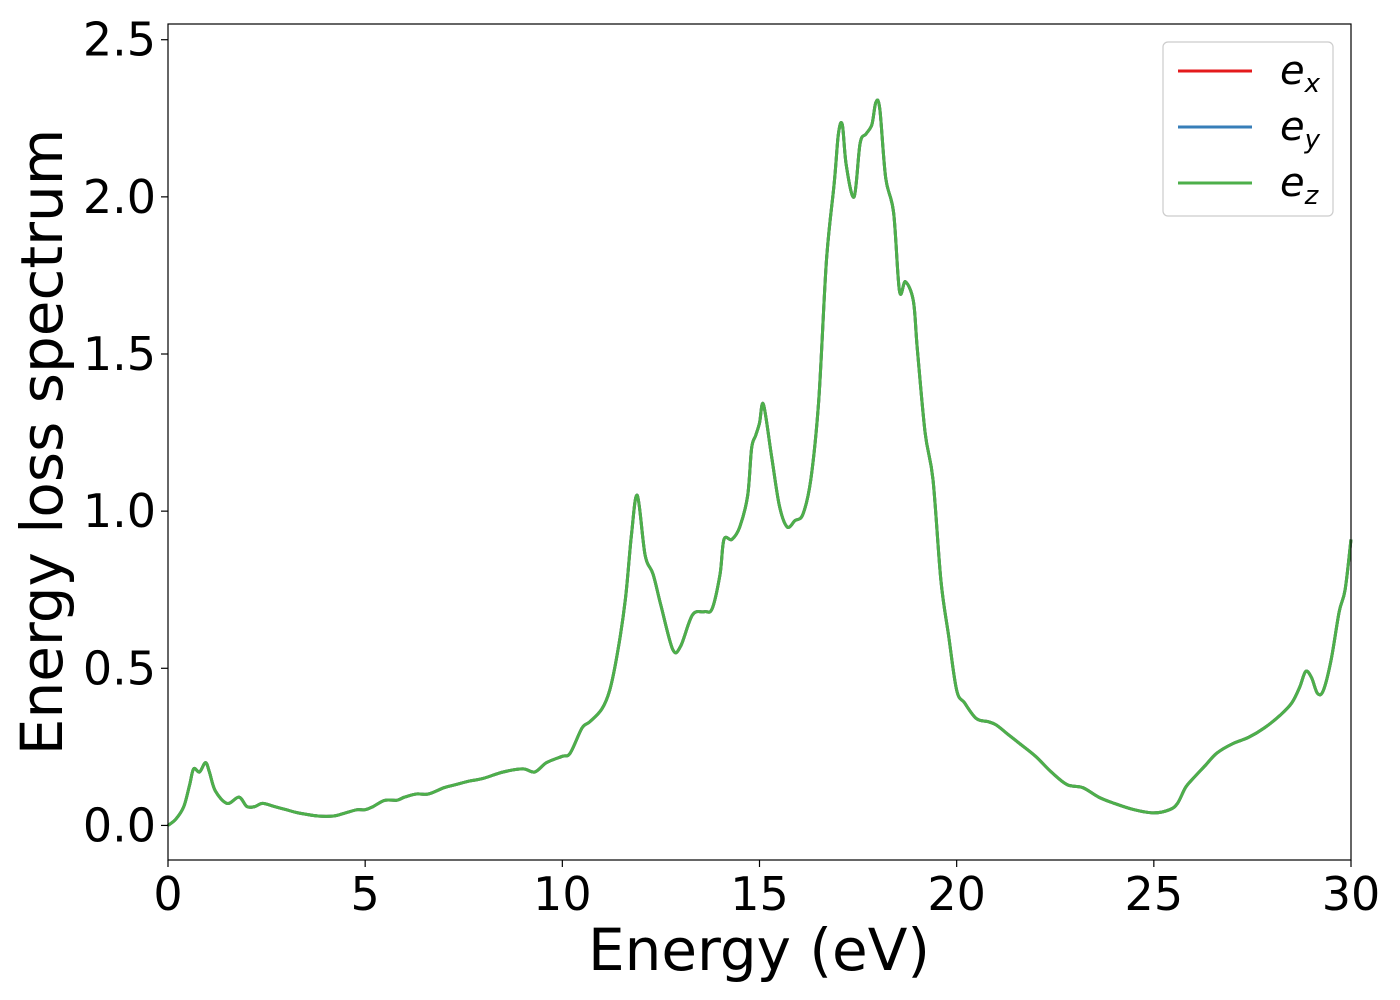  I want to click on y-tick-label: 2.0, so click(119, 197).